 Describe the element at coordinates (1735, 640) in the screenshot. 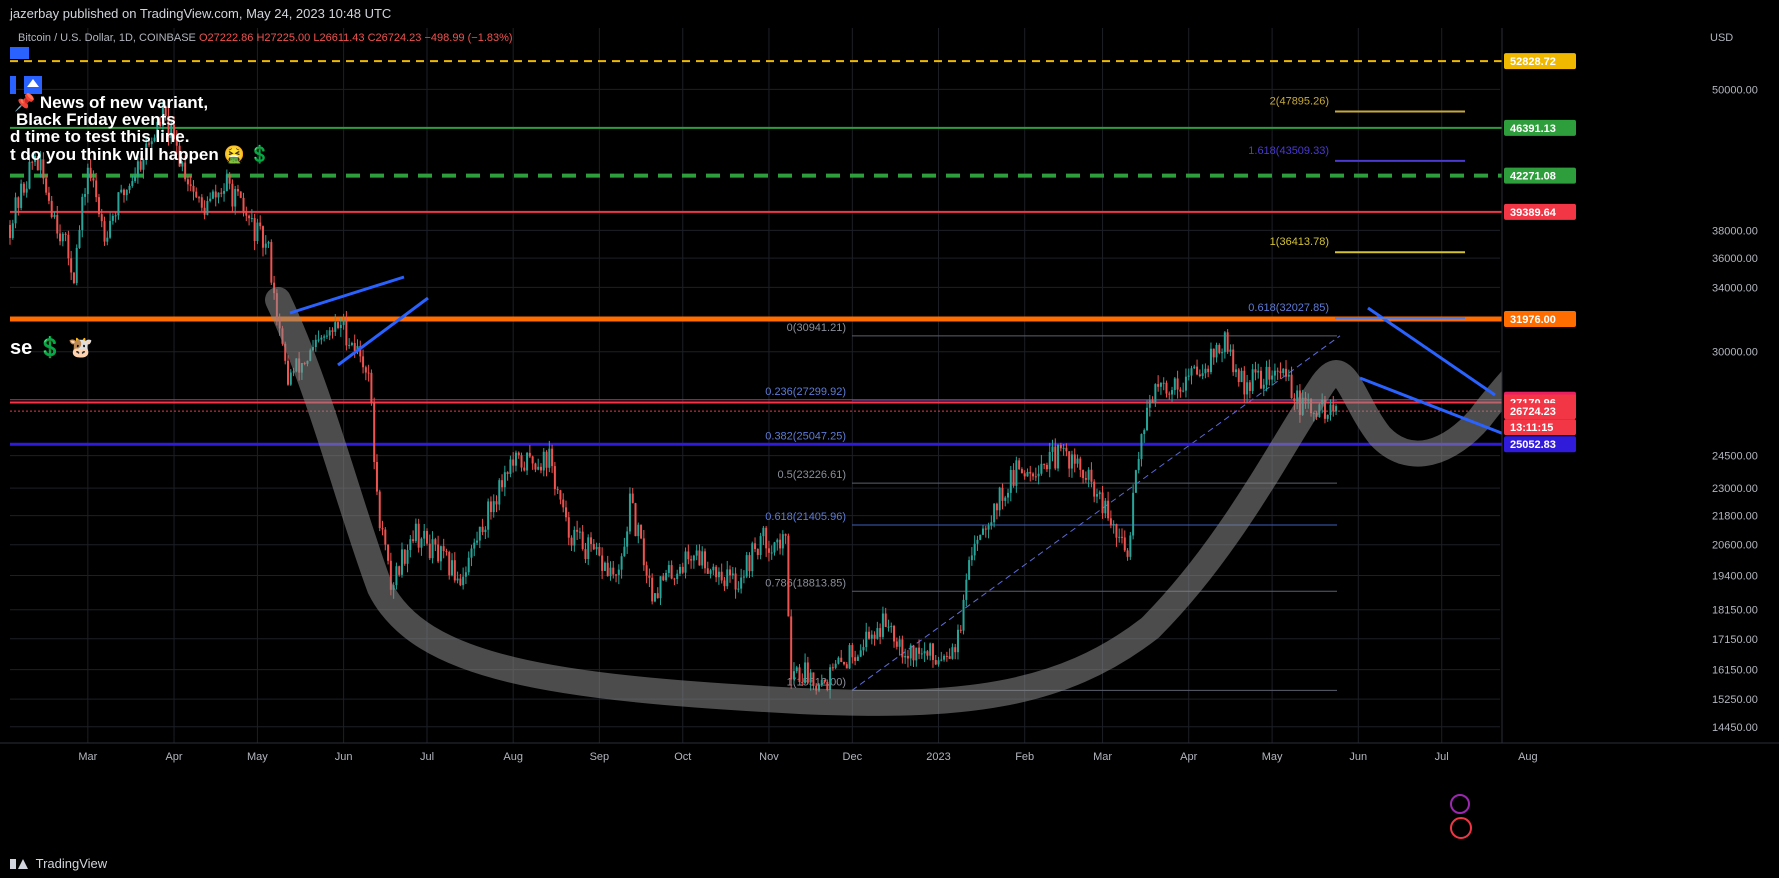

I see `y-tick-label: 17150.00` at that location.